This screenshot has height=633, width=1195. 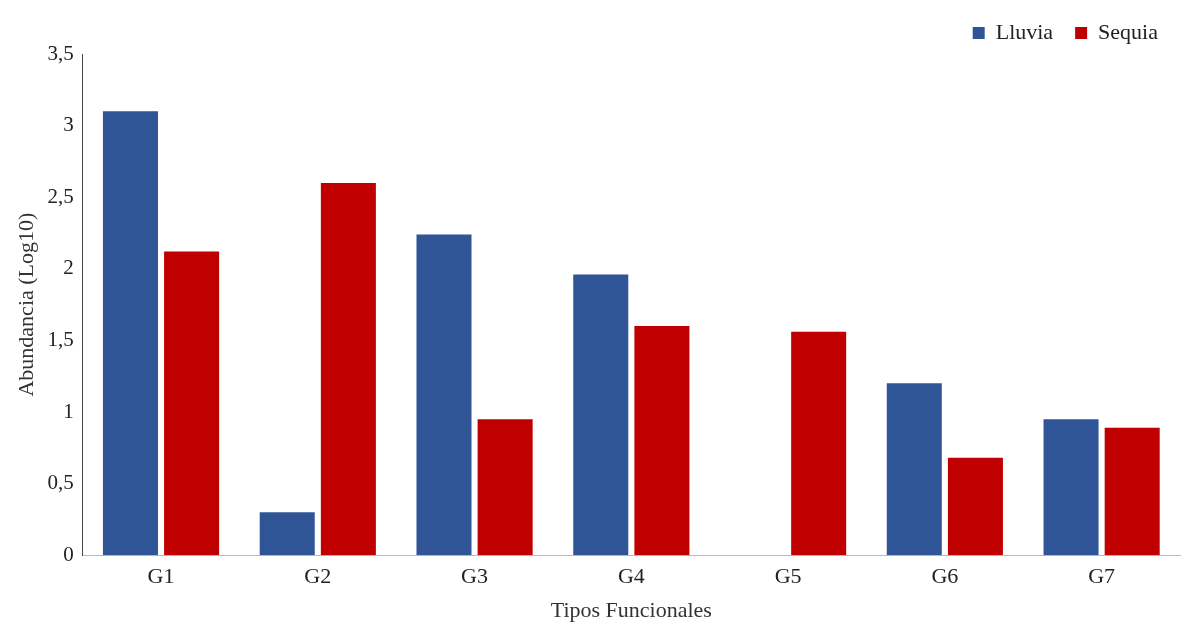 What do you see at coordinates (1102, 576) in the screenshot?
I see `x-tick-label: G7` at bounding box center [1102, 576].